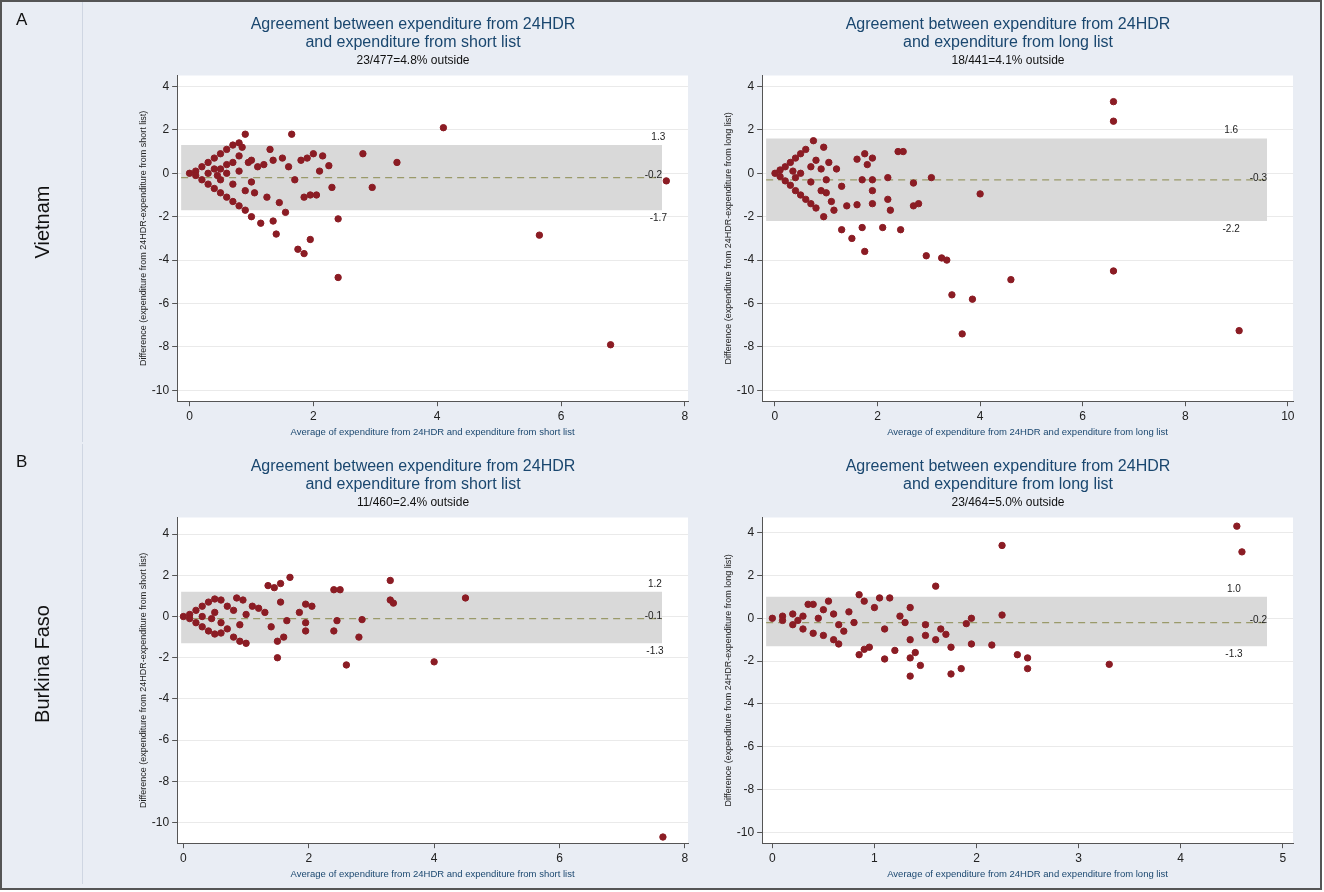 The height and width of the screenshot is (892, 1324). I want to click on chart-subtitle: 23/477=4.8% outside, so click(413, 59).